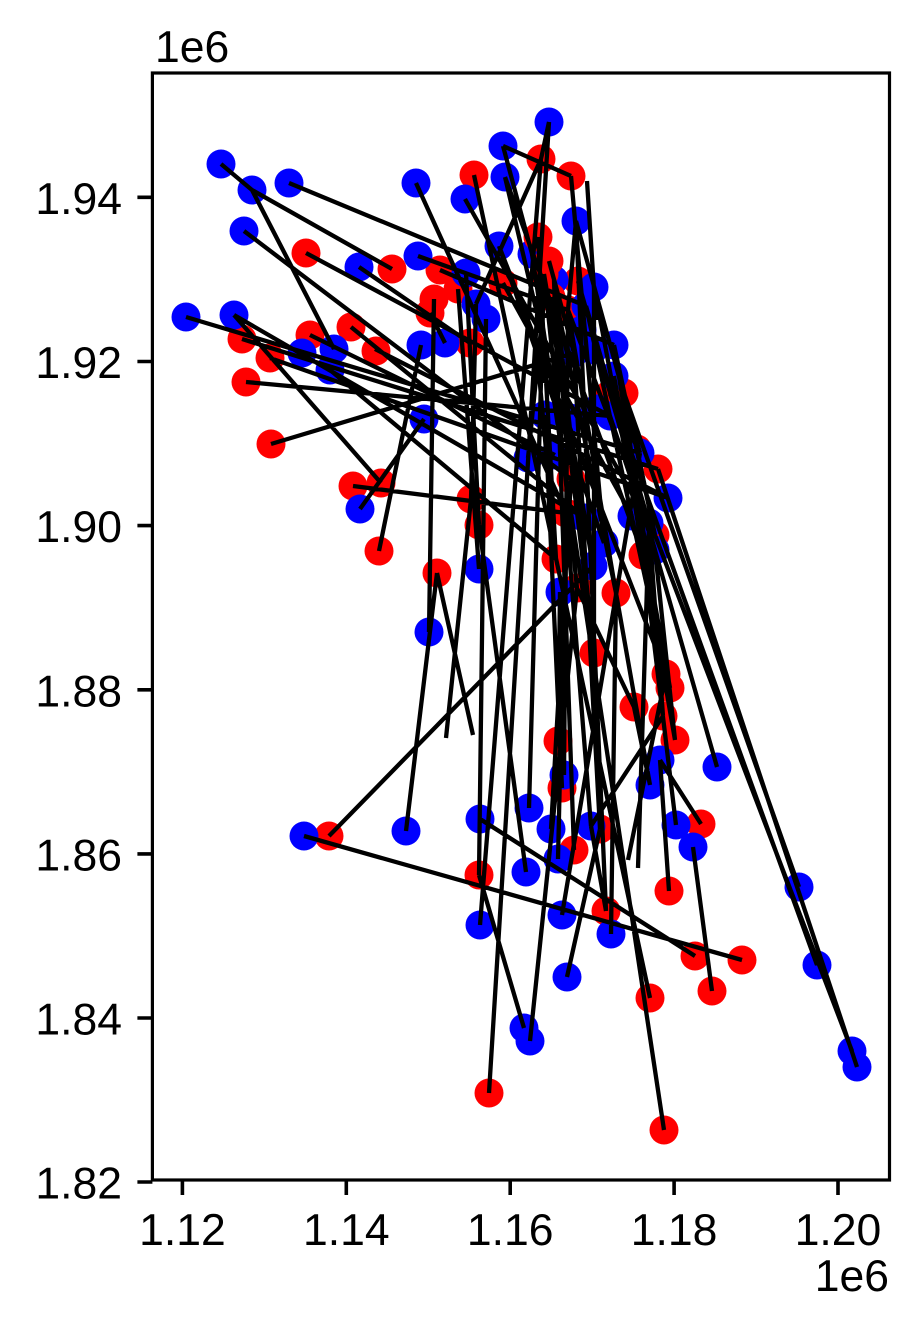  What do you see at coordinates (78, 363) in the screenshot?
I see `svg-text: 1.92` at bounding box center [78, 363].